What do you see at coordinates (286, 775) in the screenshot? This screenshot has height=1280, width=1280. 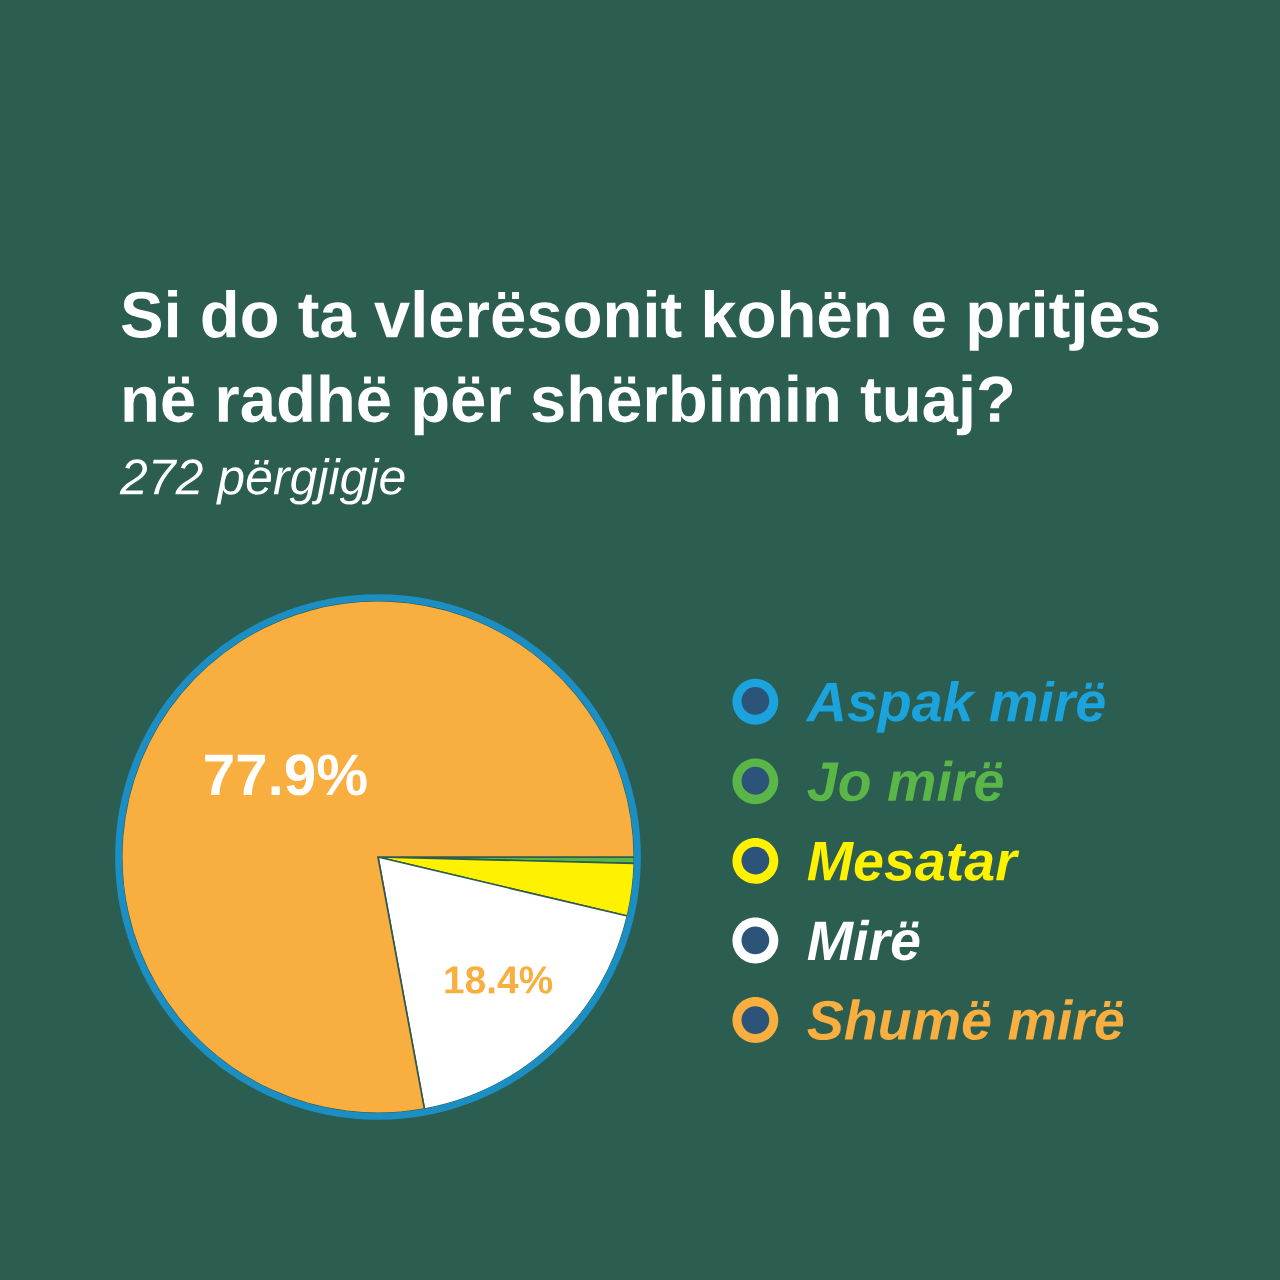 I see `data-label: 77.9%` at bounding box center [286, 775].